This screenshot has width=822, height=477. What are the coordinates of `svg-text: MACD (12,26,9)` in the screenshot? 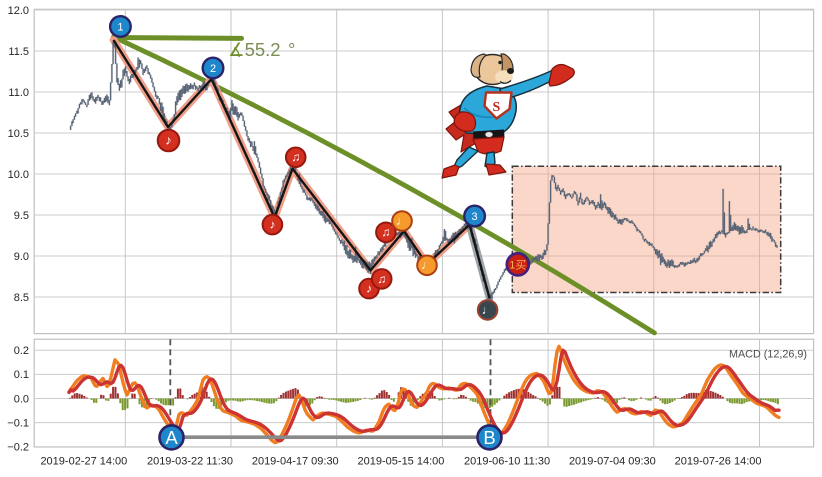 It's located at (768, 355).